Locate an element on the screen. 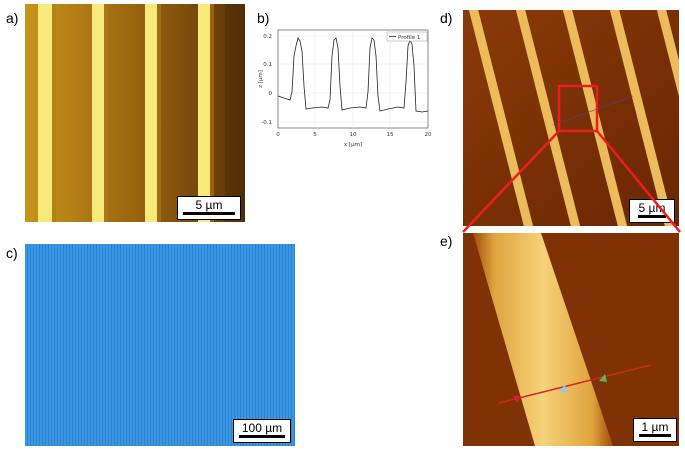 This screenshot has height=451, width=685. panel-e-scale-line is located at coordinates (655, 435).